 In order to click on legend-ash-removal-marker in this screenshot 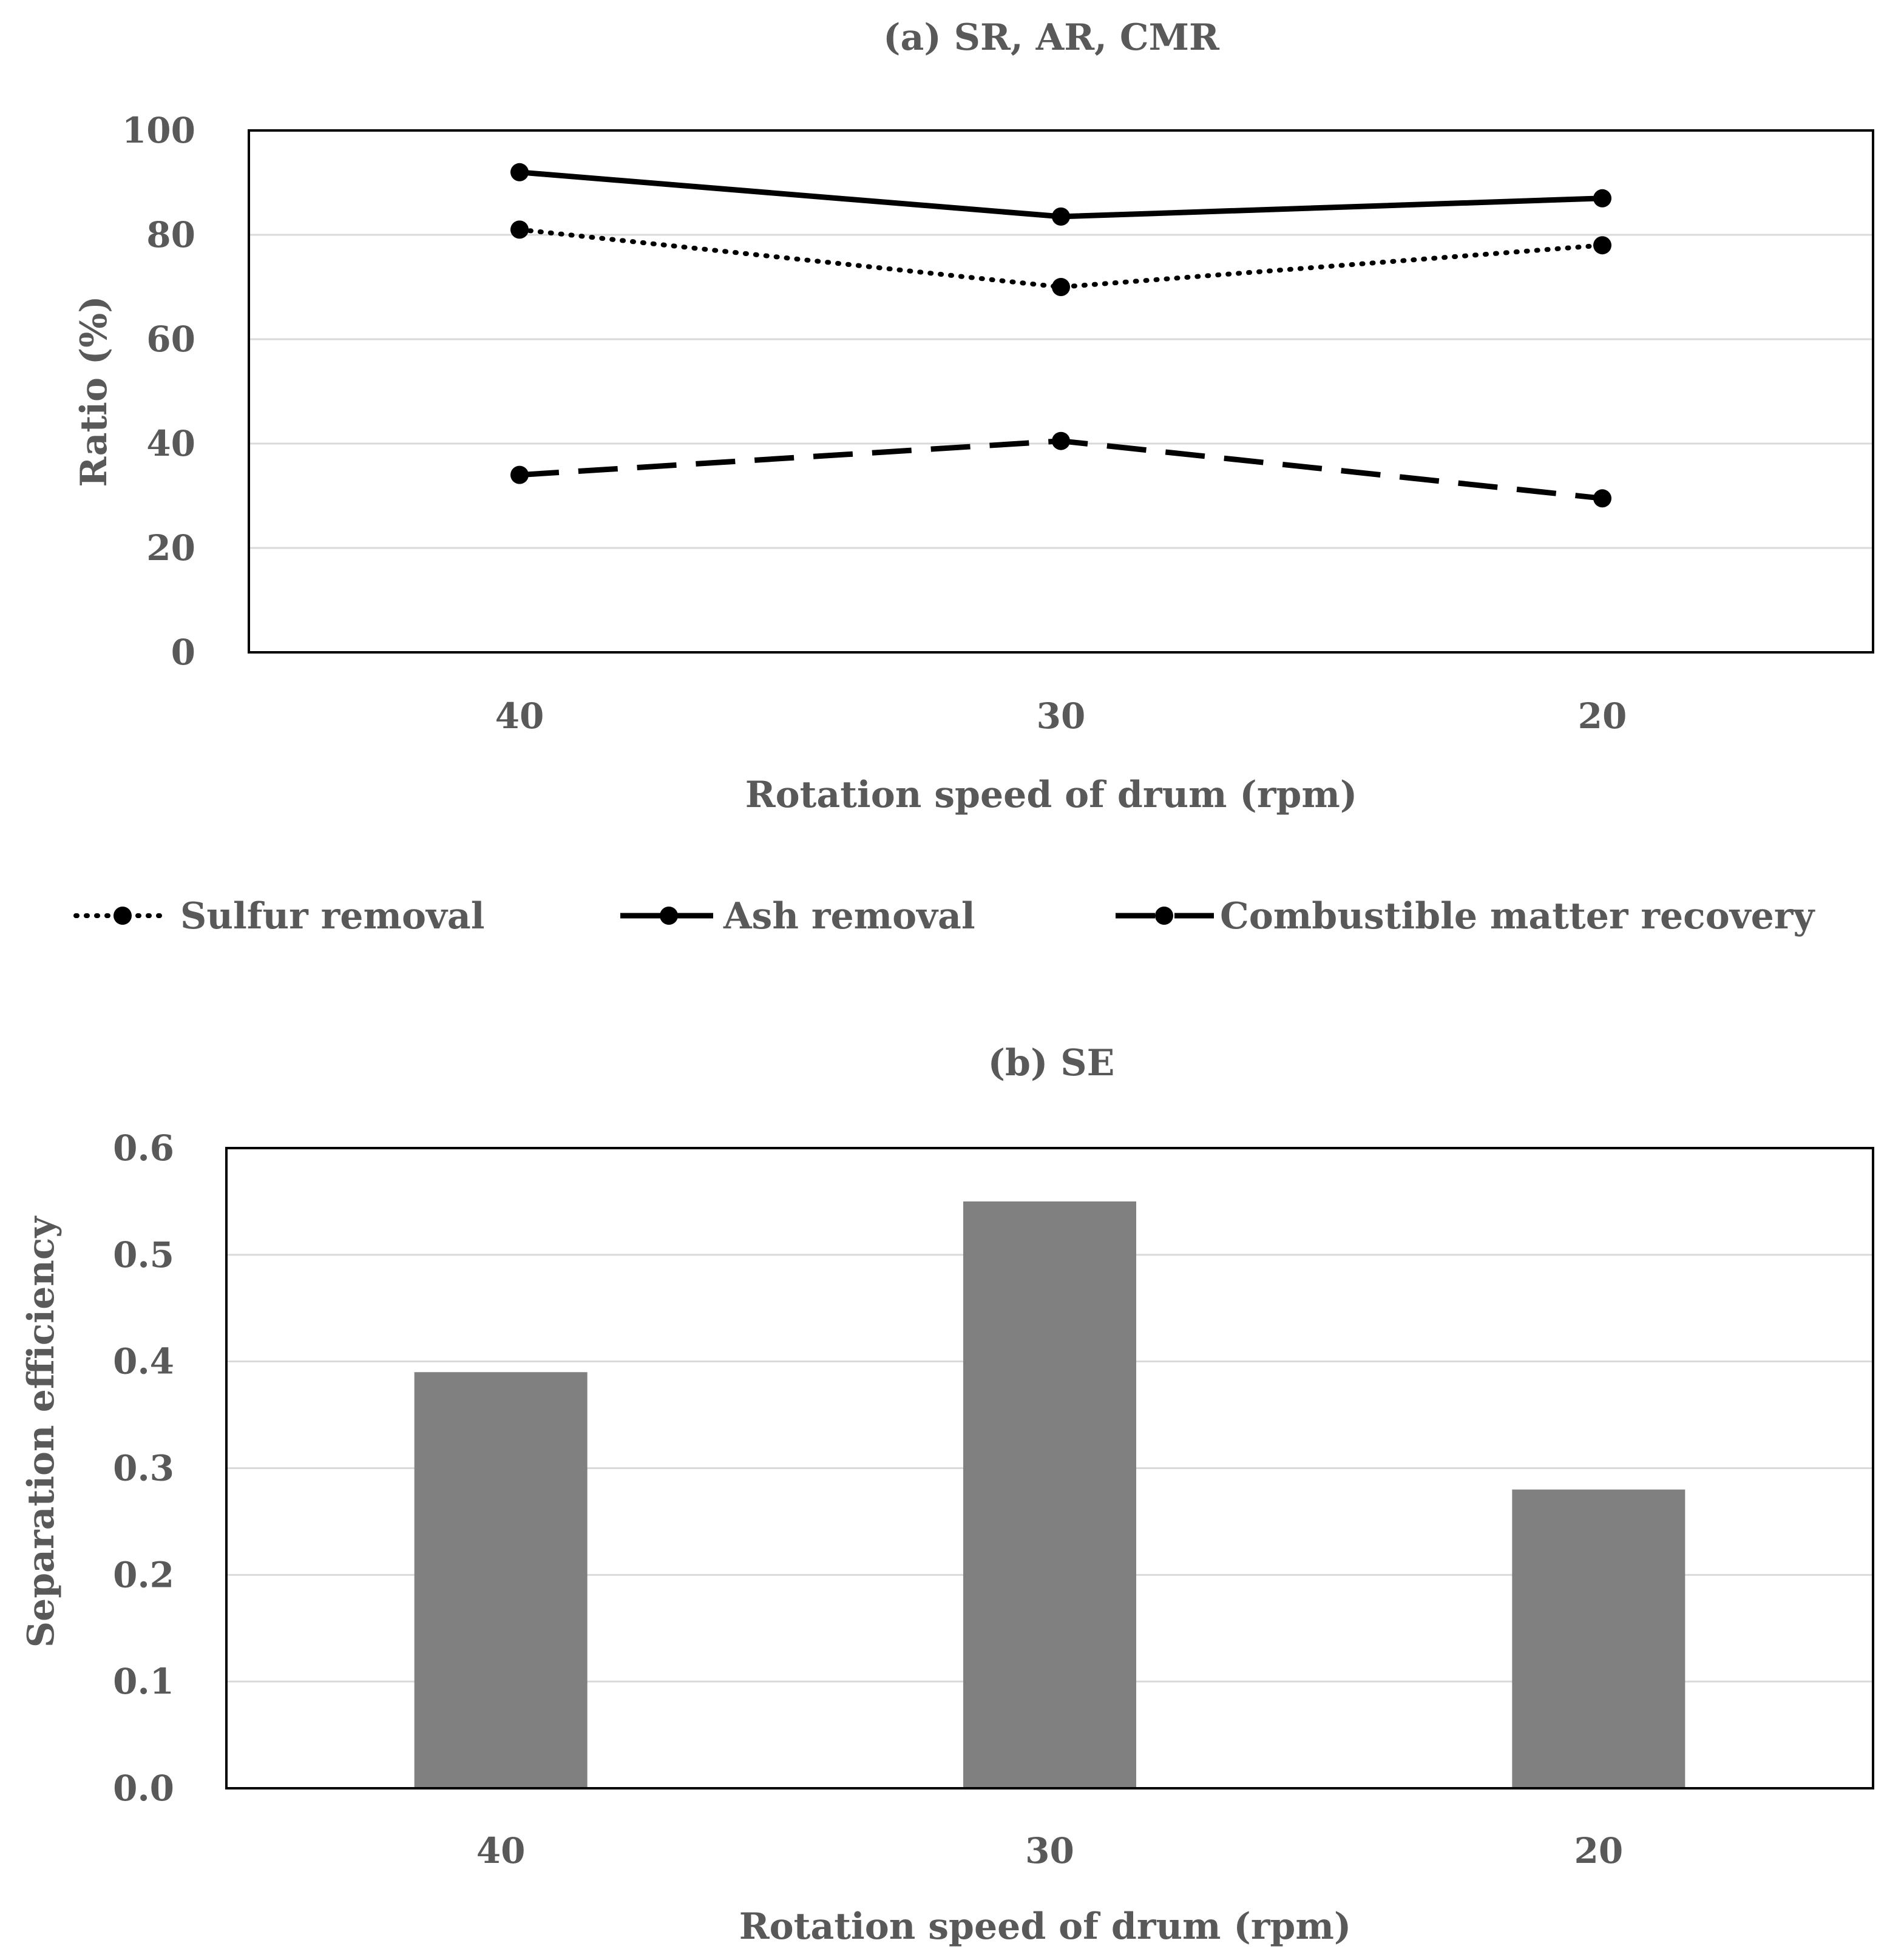, I will do `click(669, 916)`.